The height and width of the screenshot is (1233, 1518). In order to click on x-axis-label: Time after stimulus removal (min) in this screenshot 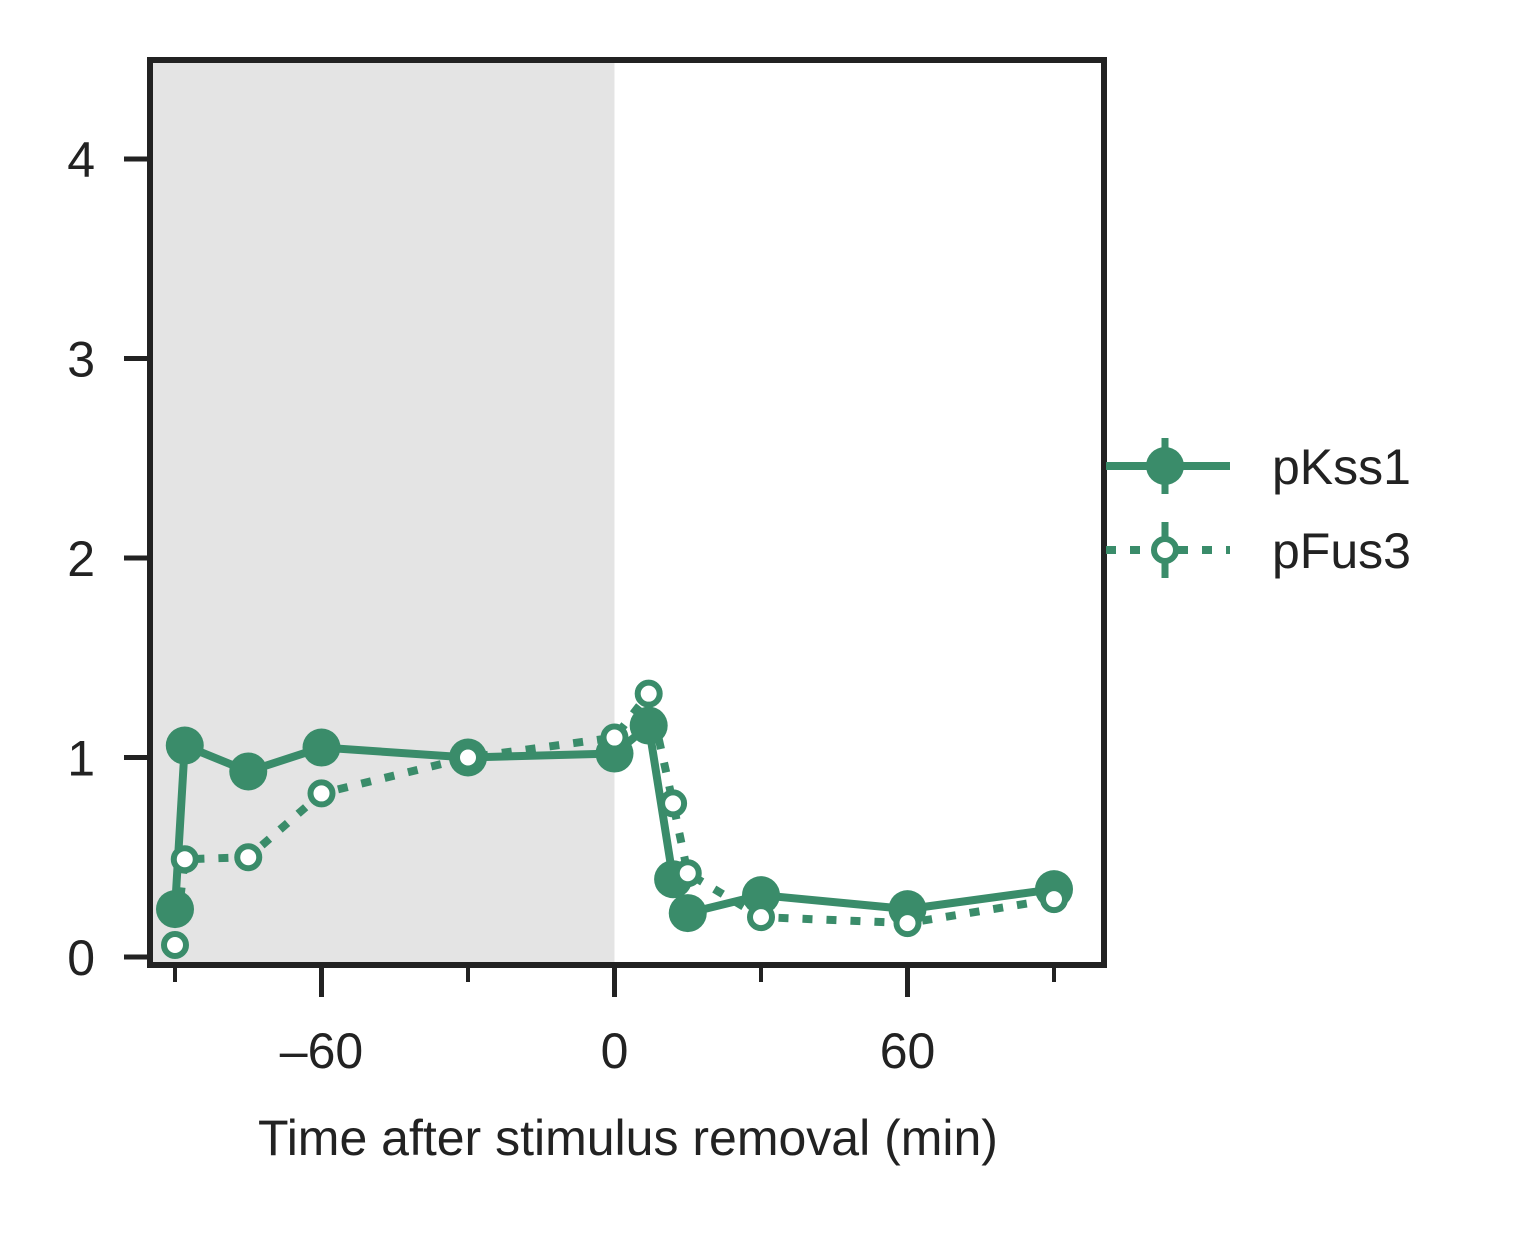, I will do `click(628, 1138)`.